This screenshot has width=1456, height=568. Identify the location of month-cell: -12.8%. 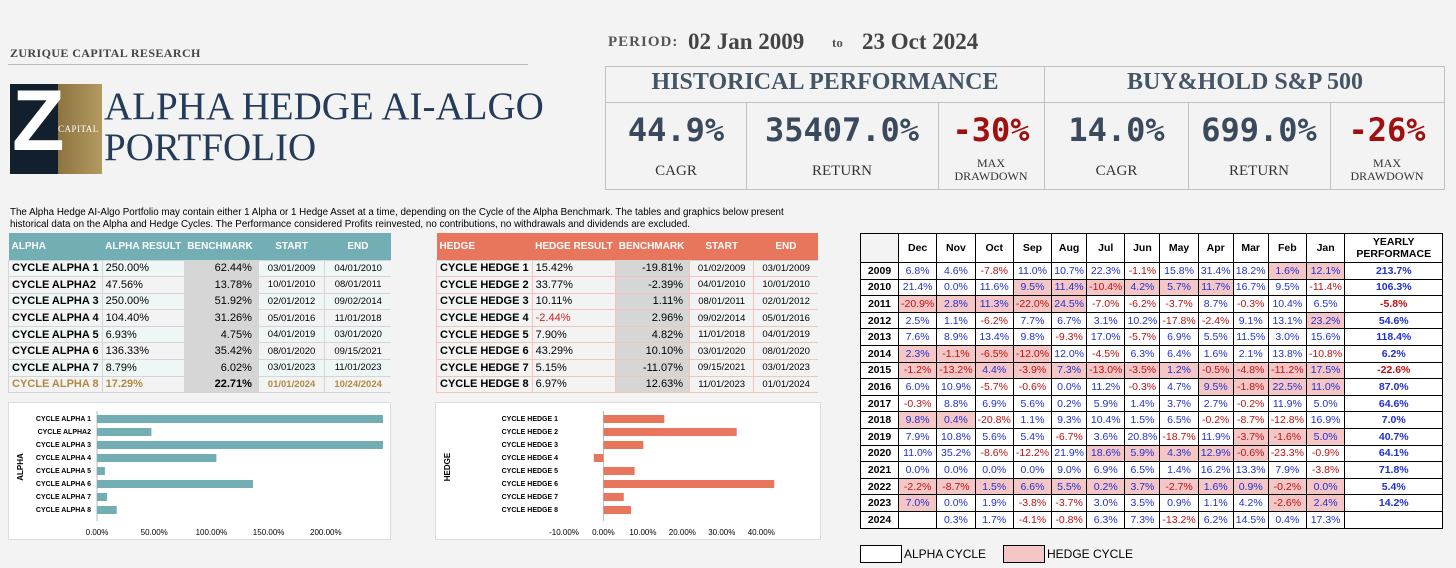
(1287, 420).